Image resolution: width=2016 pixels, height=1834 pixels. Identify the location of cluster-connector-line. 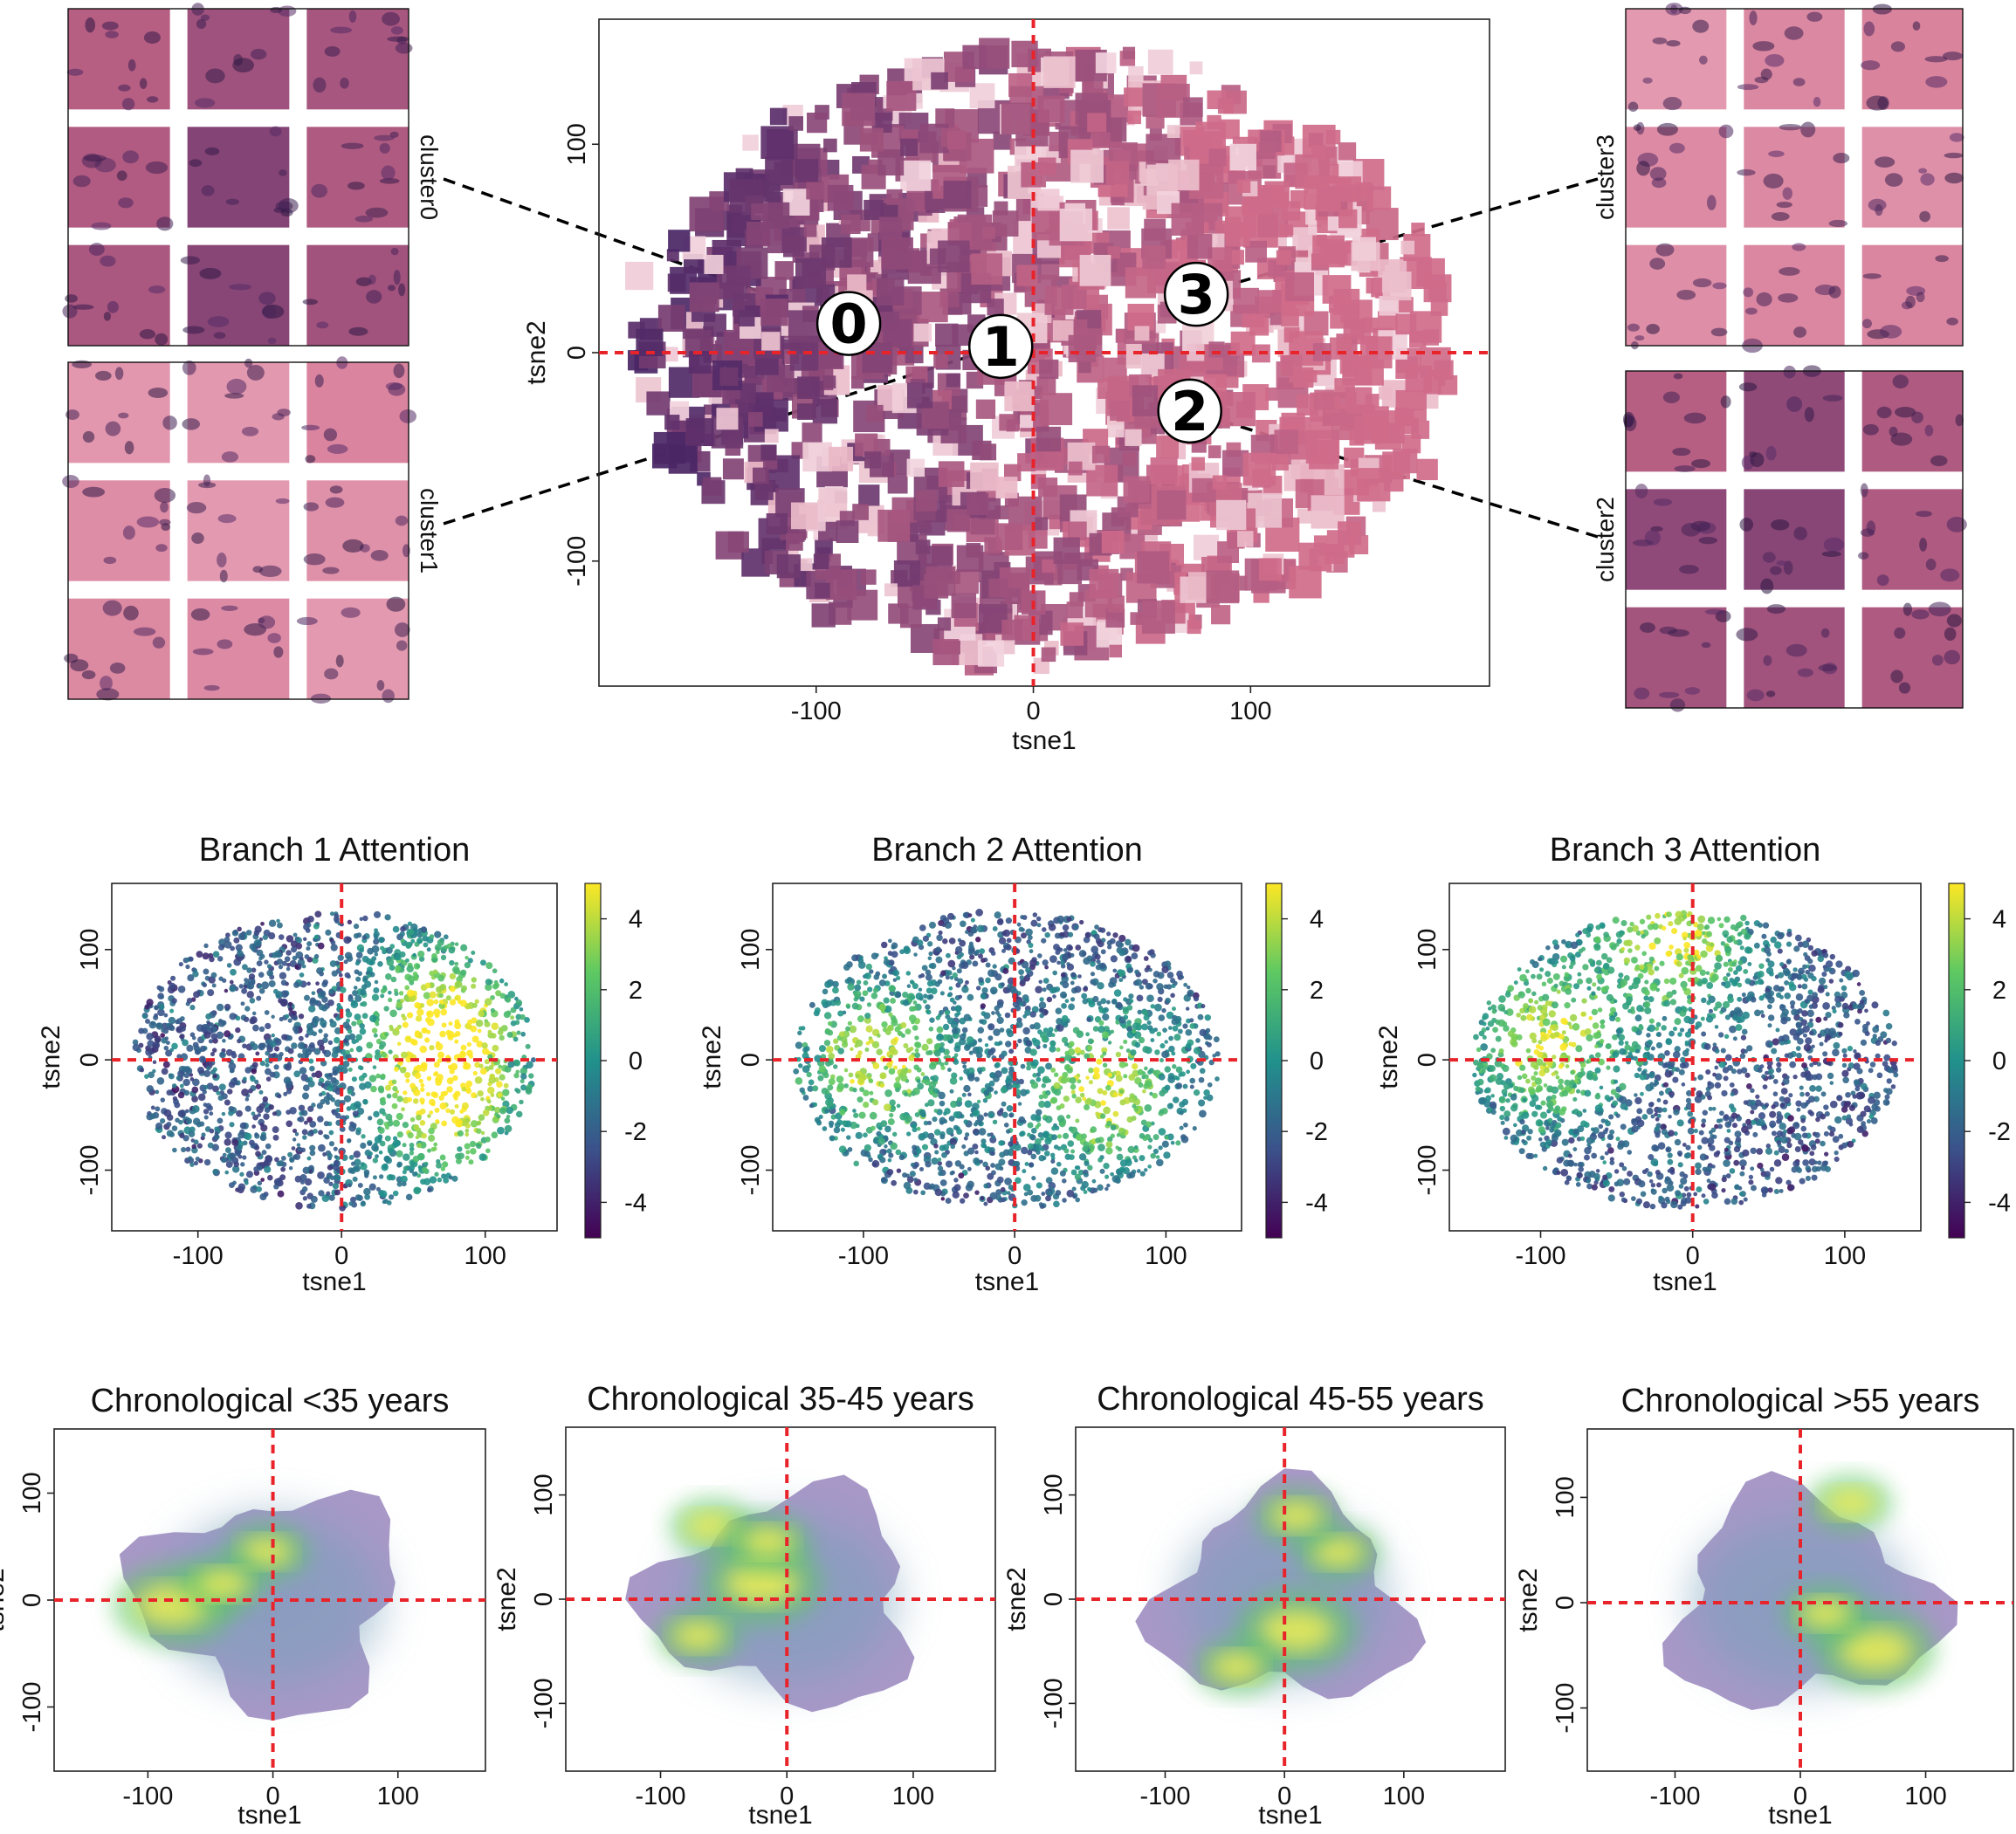
(1394, 474).